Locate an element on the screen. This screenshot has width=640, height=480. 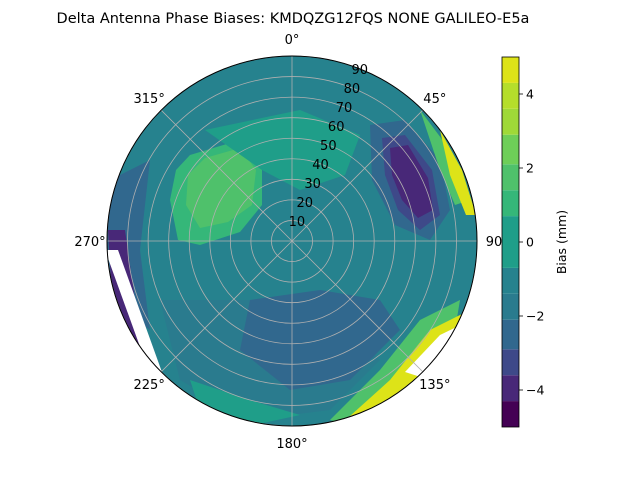
colorbar-ticks: −4 −2 0 2 4 is located at coordinates (531, 242).